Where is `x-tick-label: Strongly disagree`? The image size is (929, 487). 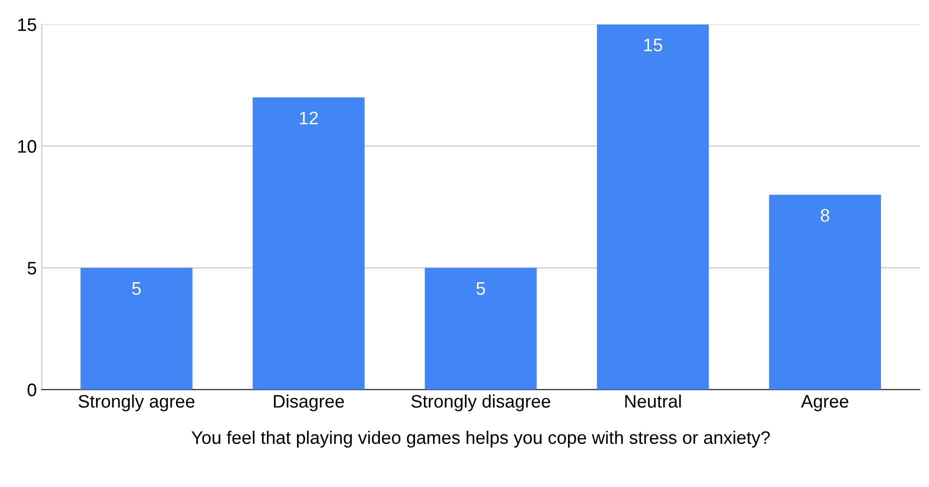
x-tick-label: Strongly disagree is located at coordinates (480, 403).